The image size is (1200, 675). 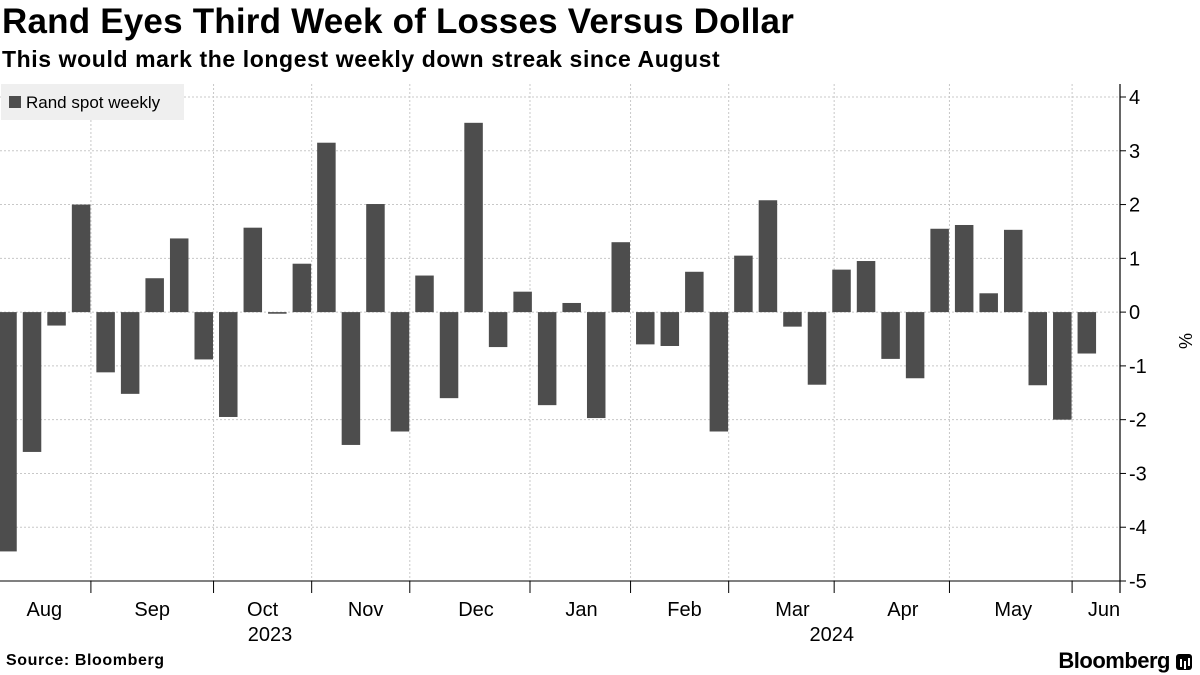 What do you see at coordinates (366, 610) in the screenshot?
I see `x-month-label: Nov` at bounding box center [366, 610].